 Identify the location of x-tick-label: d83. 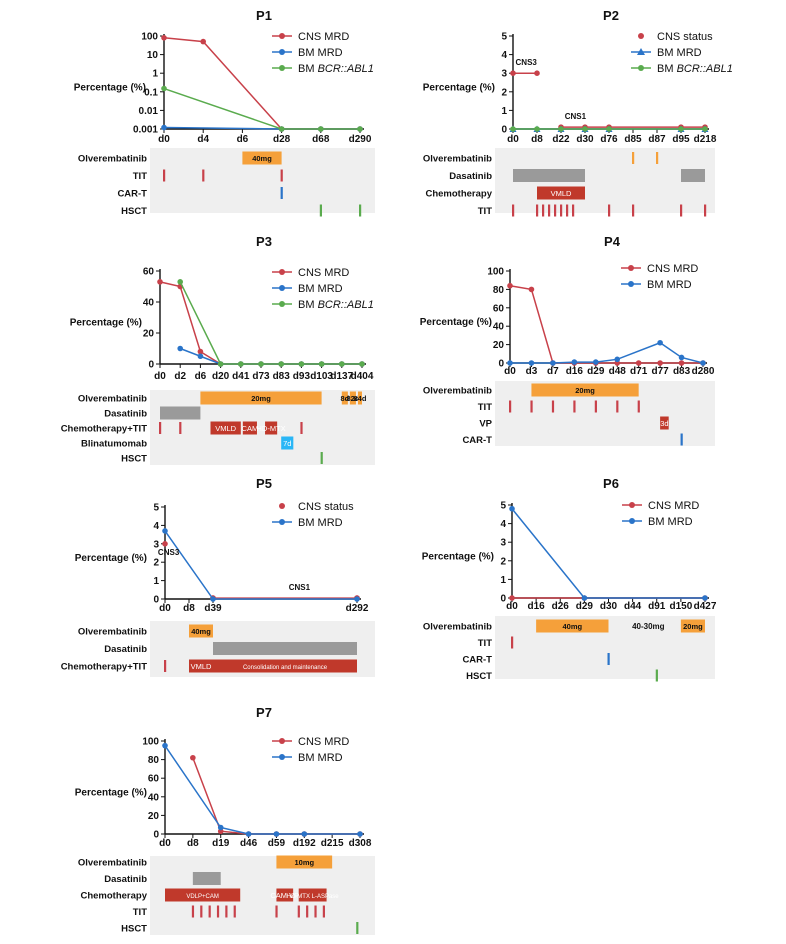
(282, 376).